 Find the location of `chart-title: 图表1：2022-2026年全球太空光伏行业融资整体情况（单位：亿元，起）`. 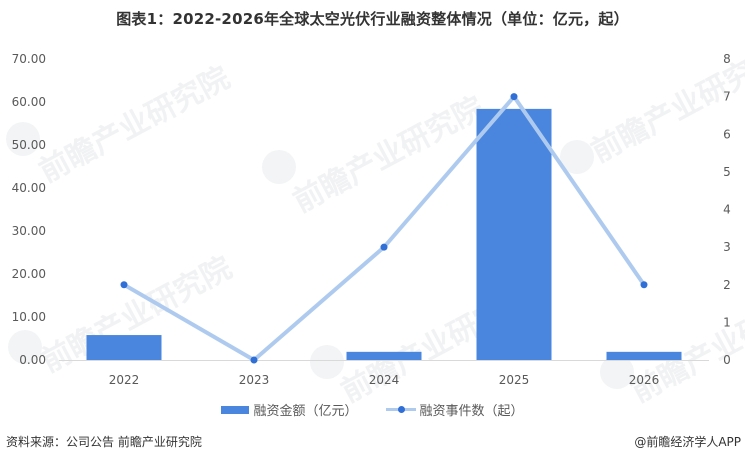

chart-title: 图表1：2022-2026年全球太空光伏行业融资整体情况（单位：亿元，起） is located at coordinates (372, 19).